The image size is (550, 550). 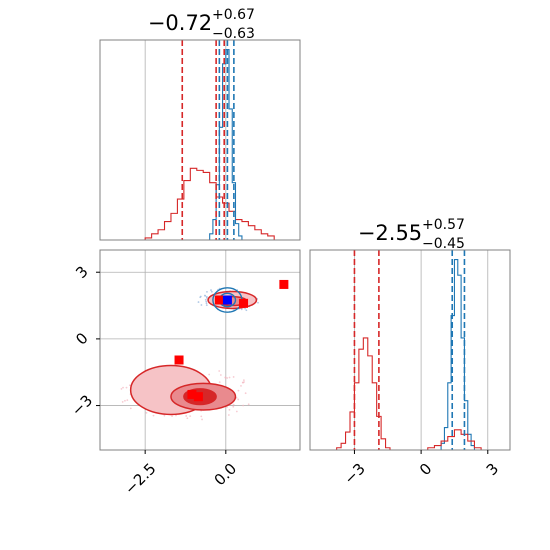 What do you see at coordinates (140, 479) in the screenshot?
I see `bottom-left-xtick-label-0: −2.5` at bounding box center [140, 479].